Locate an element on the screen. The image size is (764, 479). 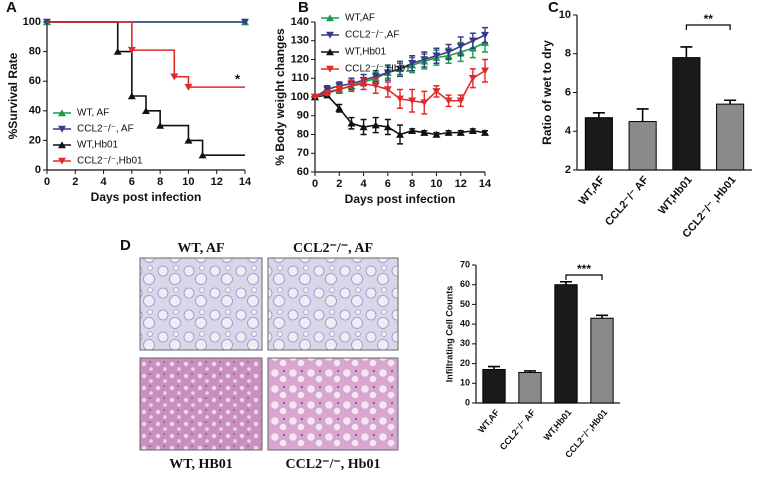
y-axis-label: % Body weight changes is located at coordinates (280, 97).